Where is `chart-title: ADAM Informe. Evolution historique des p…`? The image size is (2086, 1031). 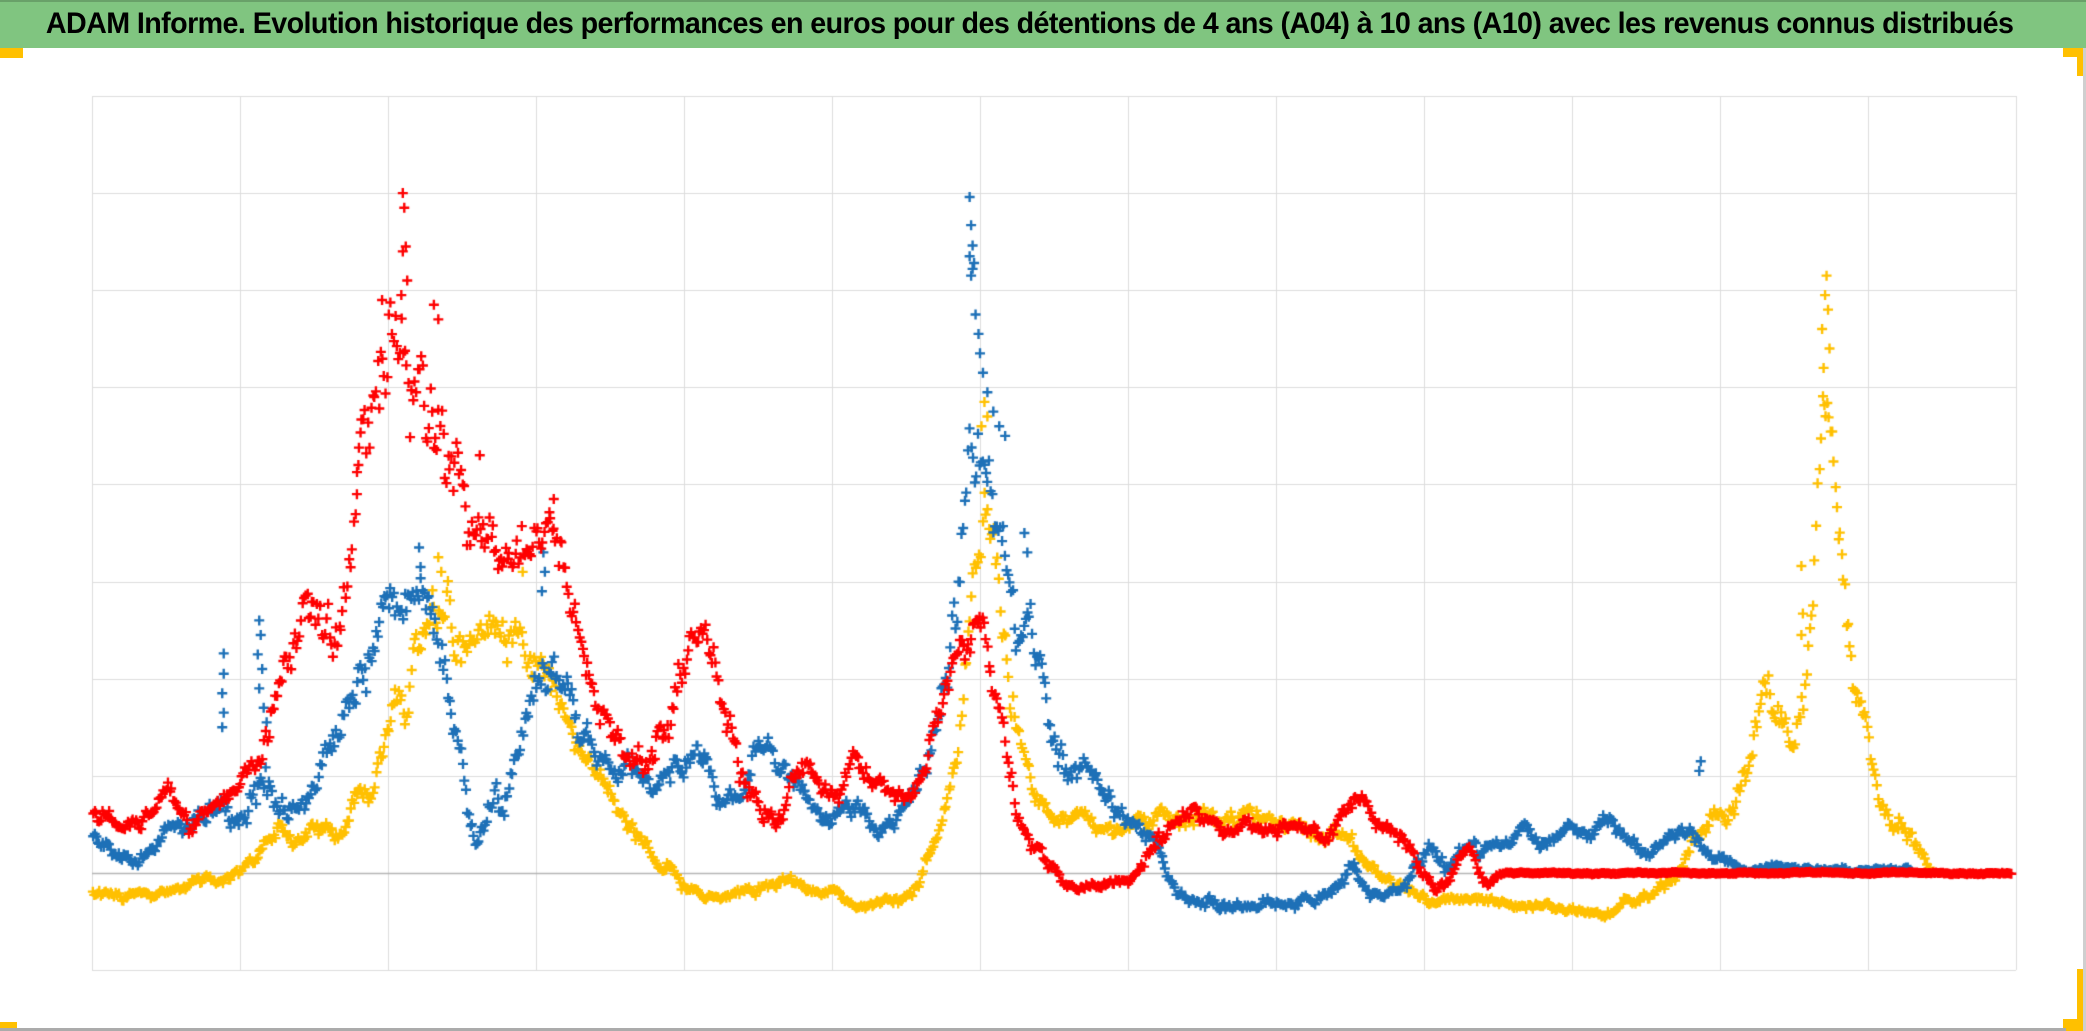
chart-title: ADAM Informe. Evolution historique des p… is located at coordinates (1029, 23).